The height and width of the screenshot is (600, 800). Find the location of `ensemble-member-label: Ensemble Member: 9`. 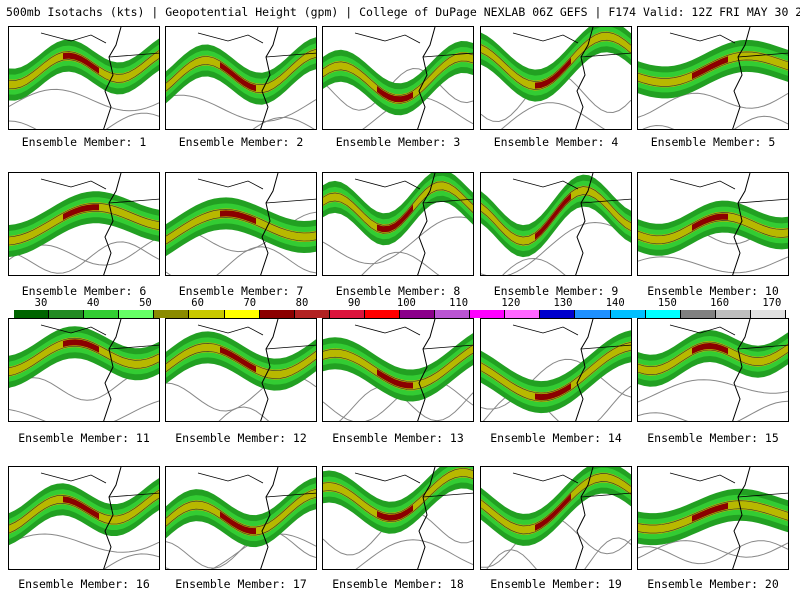

ensemble-member-label: Ensemble Member: 9 is located at coordinates (556, 291).